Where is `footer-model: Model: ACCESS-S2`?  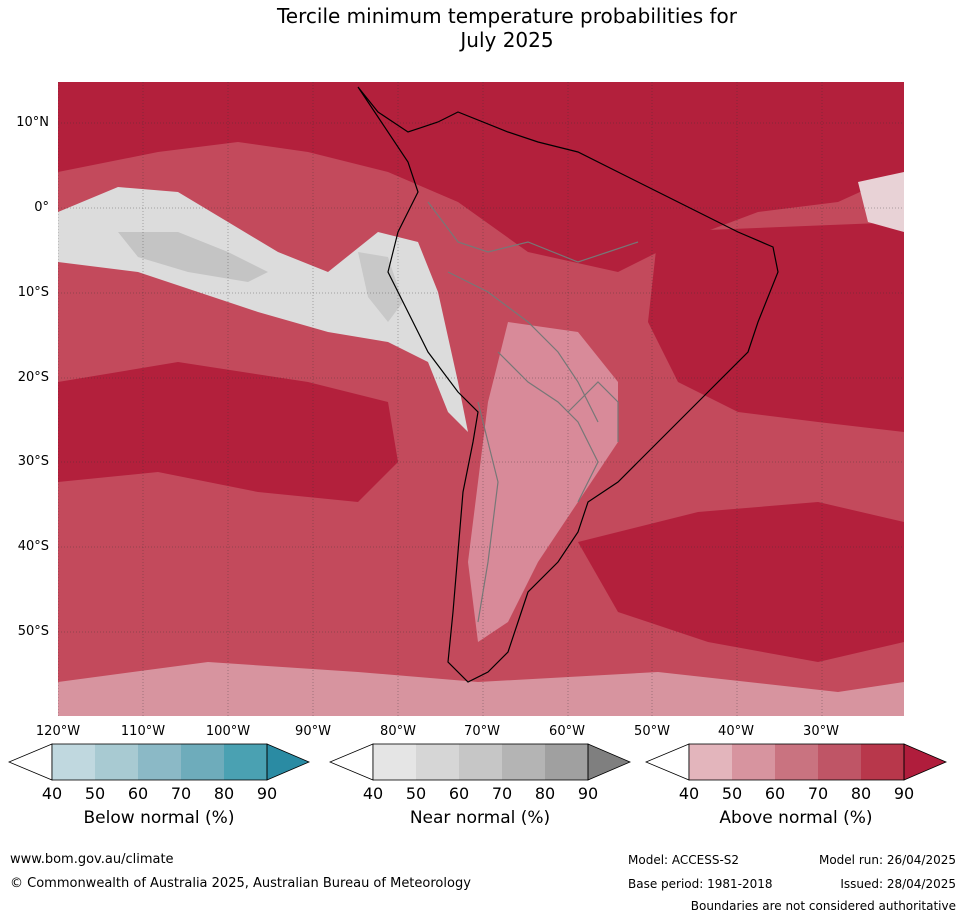 footer-model: Model: ACCESS-S2 is located at coordinates (684, 860).